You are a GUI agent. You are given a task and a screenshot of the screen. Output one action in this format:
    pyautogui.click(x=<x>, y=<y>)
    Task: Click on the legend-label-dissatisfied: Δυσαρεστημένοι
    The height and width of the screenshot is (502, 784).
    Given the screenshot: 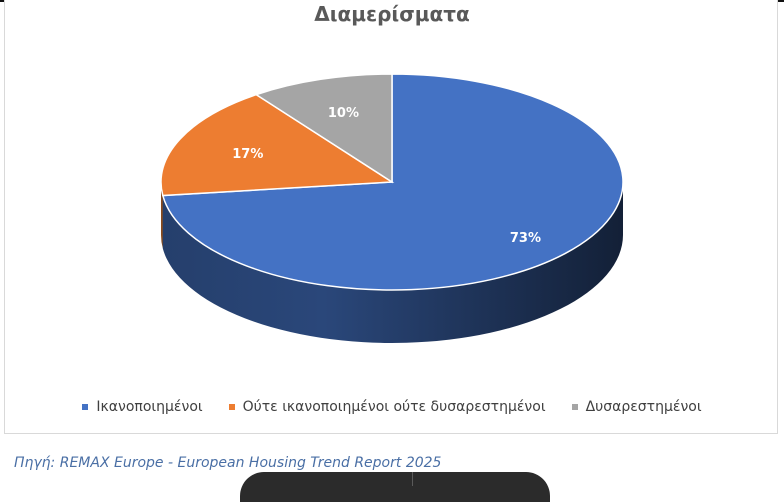 What is the action you would take?
    pyautogui.click(x=643, y=407)
    